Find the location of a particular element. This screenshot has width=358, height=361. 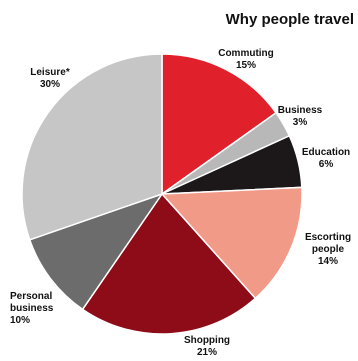

slice-label-education: Education 6% is located at coordinates (326, 158).